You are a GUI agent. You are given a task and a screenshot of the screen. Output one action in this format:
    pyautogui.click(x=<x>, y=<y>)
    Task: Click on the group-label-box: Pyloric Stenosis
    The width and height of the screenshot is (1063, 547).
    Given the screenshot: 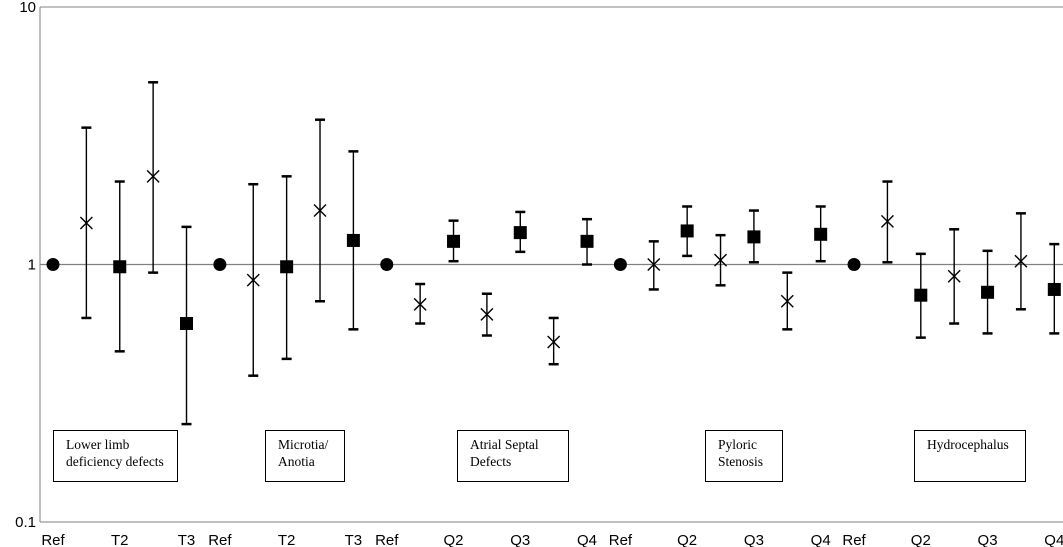 What is the action you would take?
    pyautogui.click(x=744, y=456)
    